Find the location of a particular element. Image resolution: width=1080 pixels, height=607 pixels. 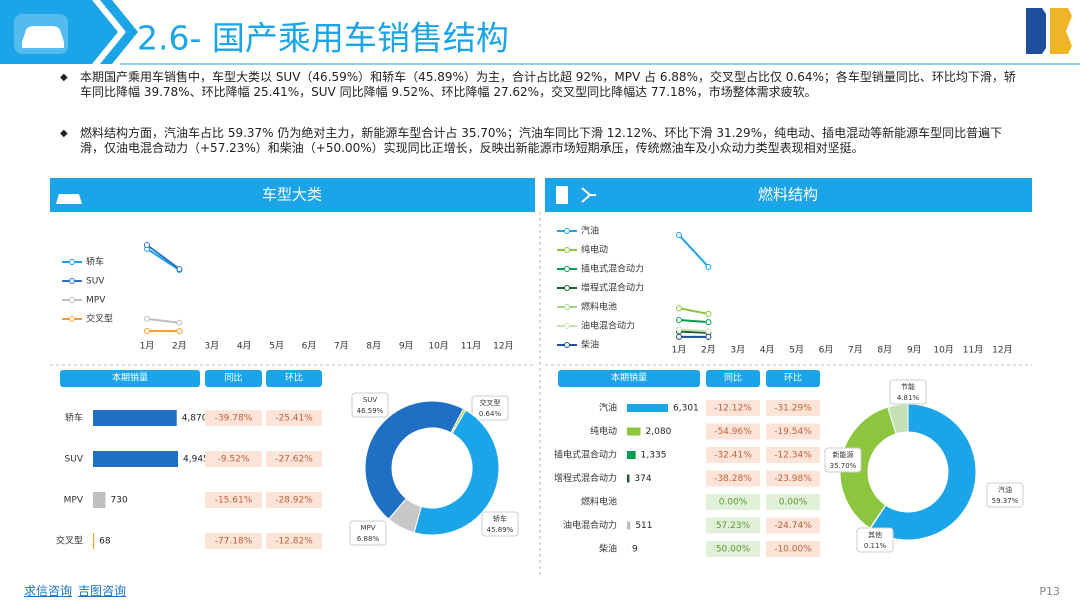

cell-label: -24.74% is located at coordinates (793, 526).